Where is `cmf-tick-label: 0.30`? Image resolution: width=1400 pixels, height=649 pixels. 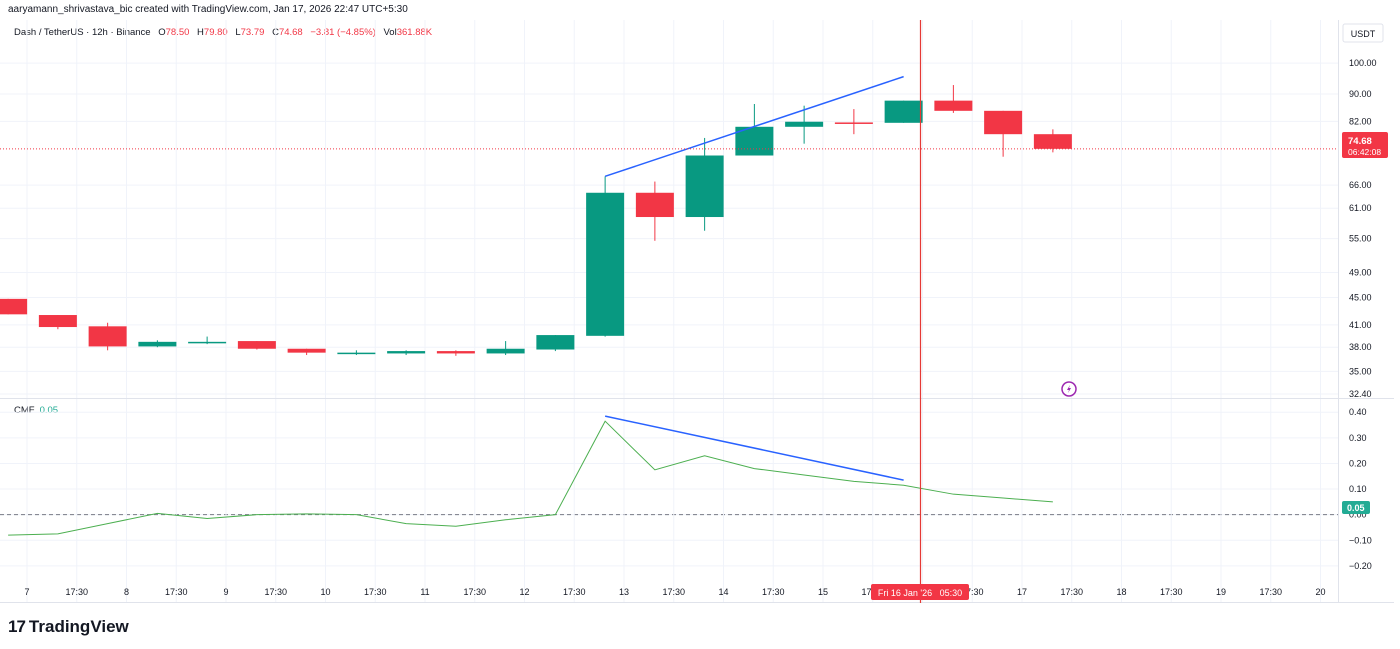
cmf-tick-label: 0.30 is located at coordinates (1358, 438).